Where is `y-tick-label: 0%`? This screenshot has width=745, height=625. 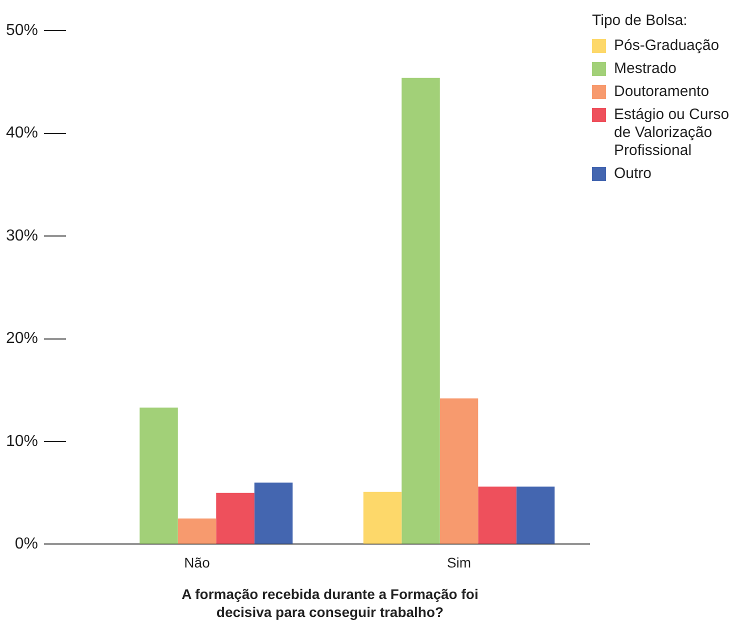 y-tick-label: 0% is located at coordinates (26, 544).